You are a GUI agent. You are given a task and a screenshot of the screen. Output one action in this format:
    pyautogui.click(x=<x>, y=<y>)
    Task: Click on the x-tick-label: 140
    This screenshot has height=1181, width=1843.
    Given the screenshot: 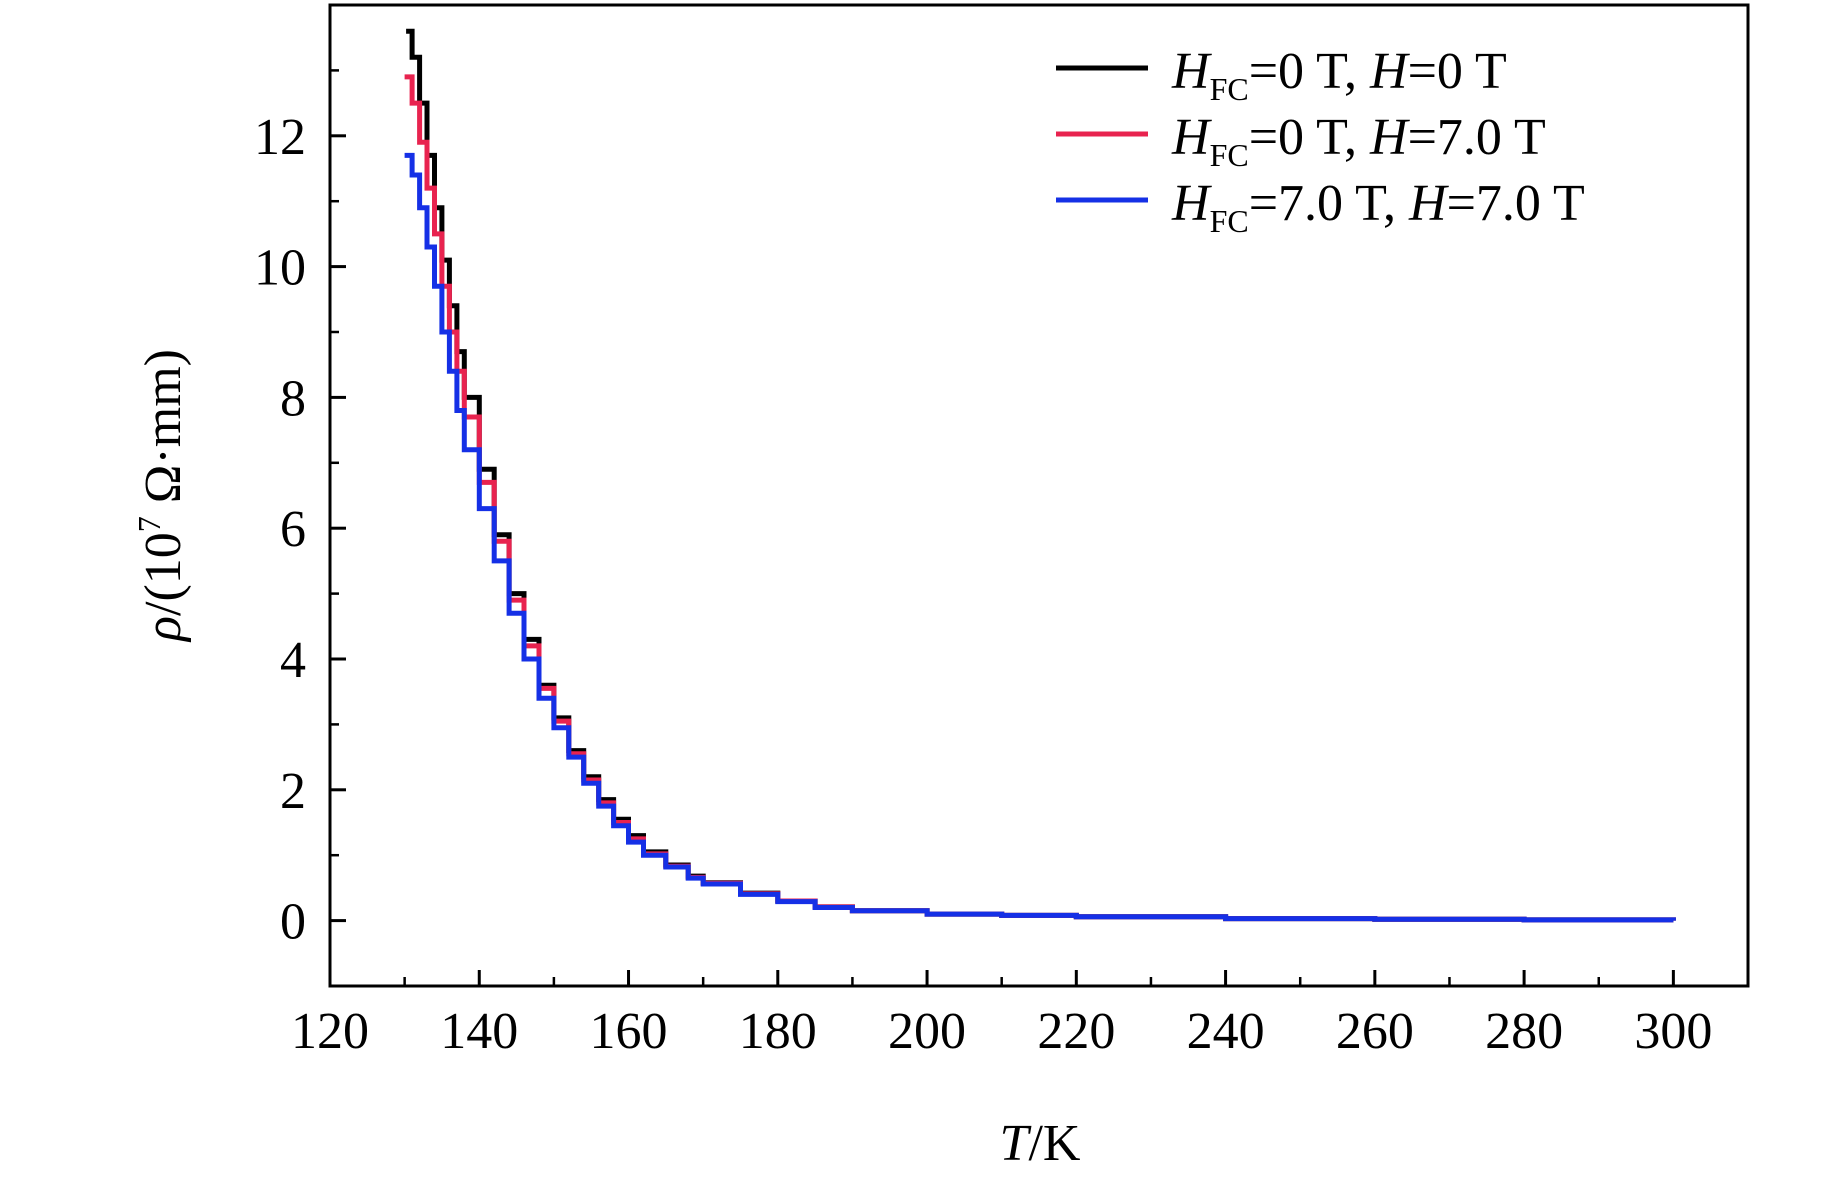 What is the action you would take?
    pyautogui.click(x=479, y=1031)
    